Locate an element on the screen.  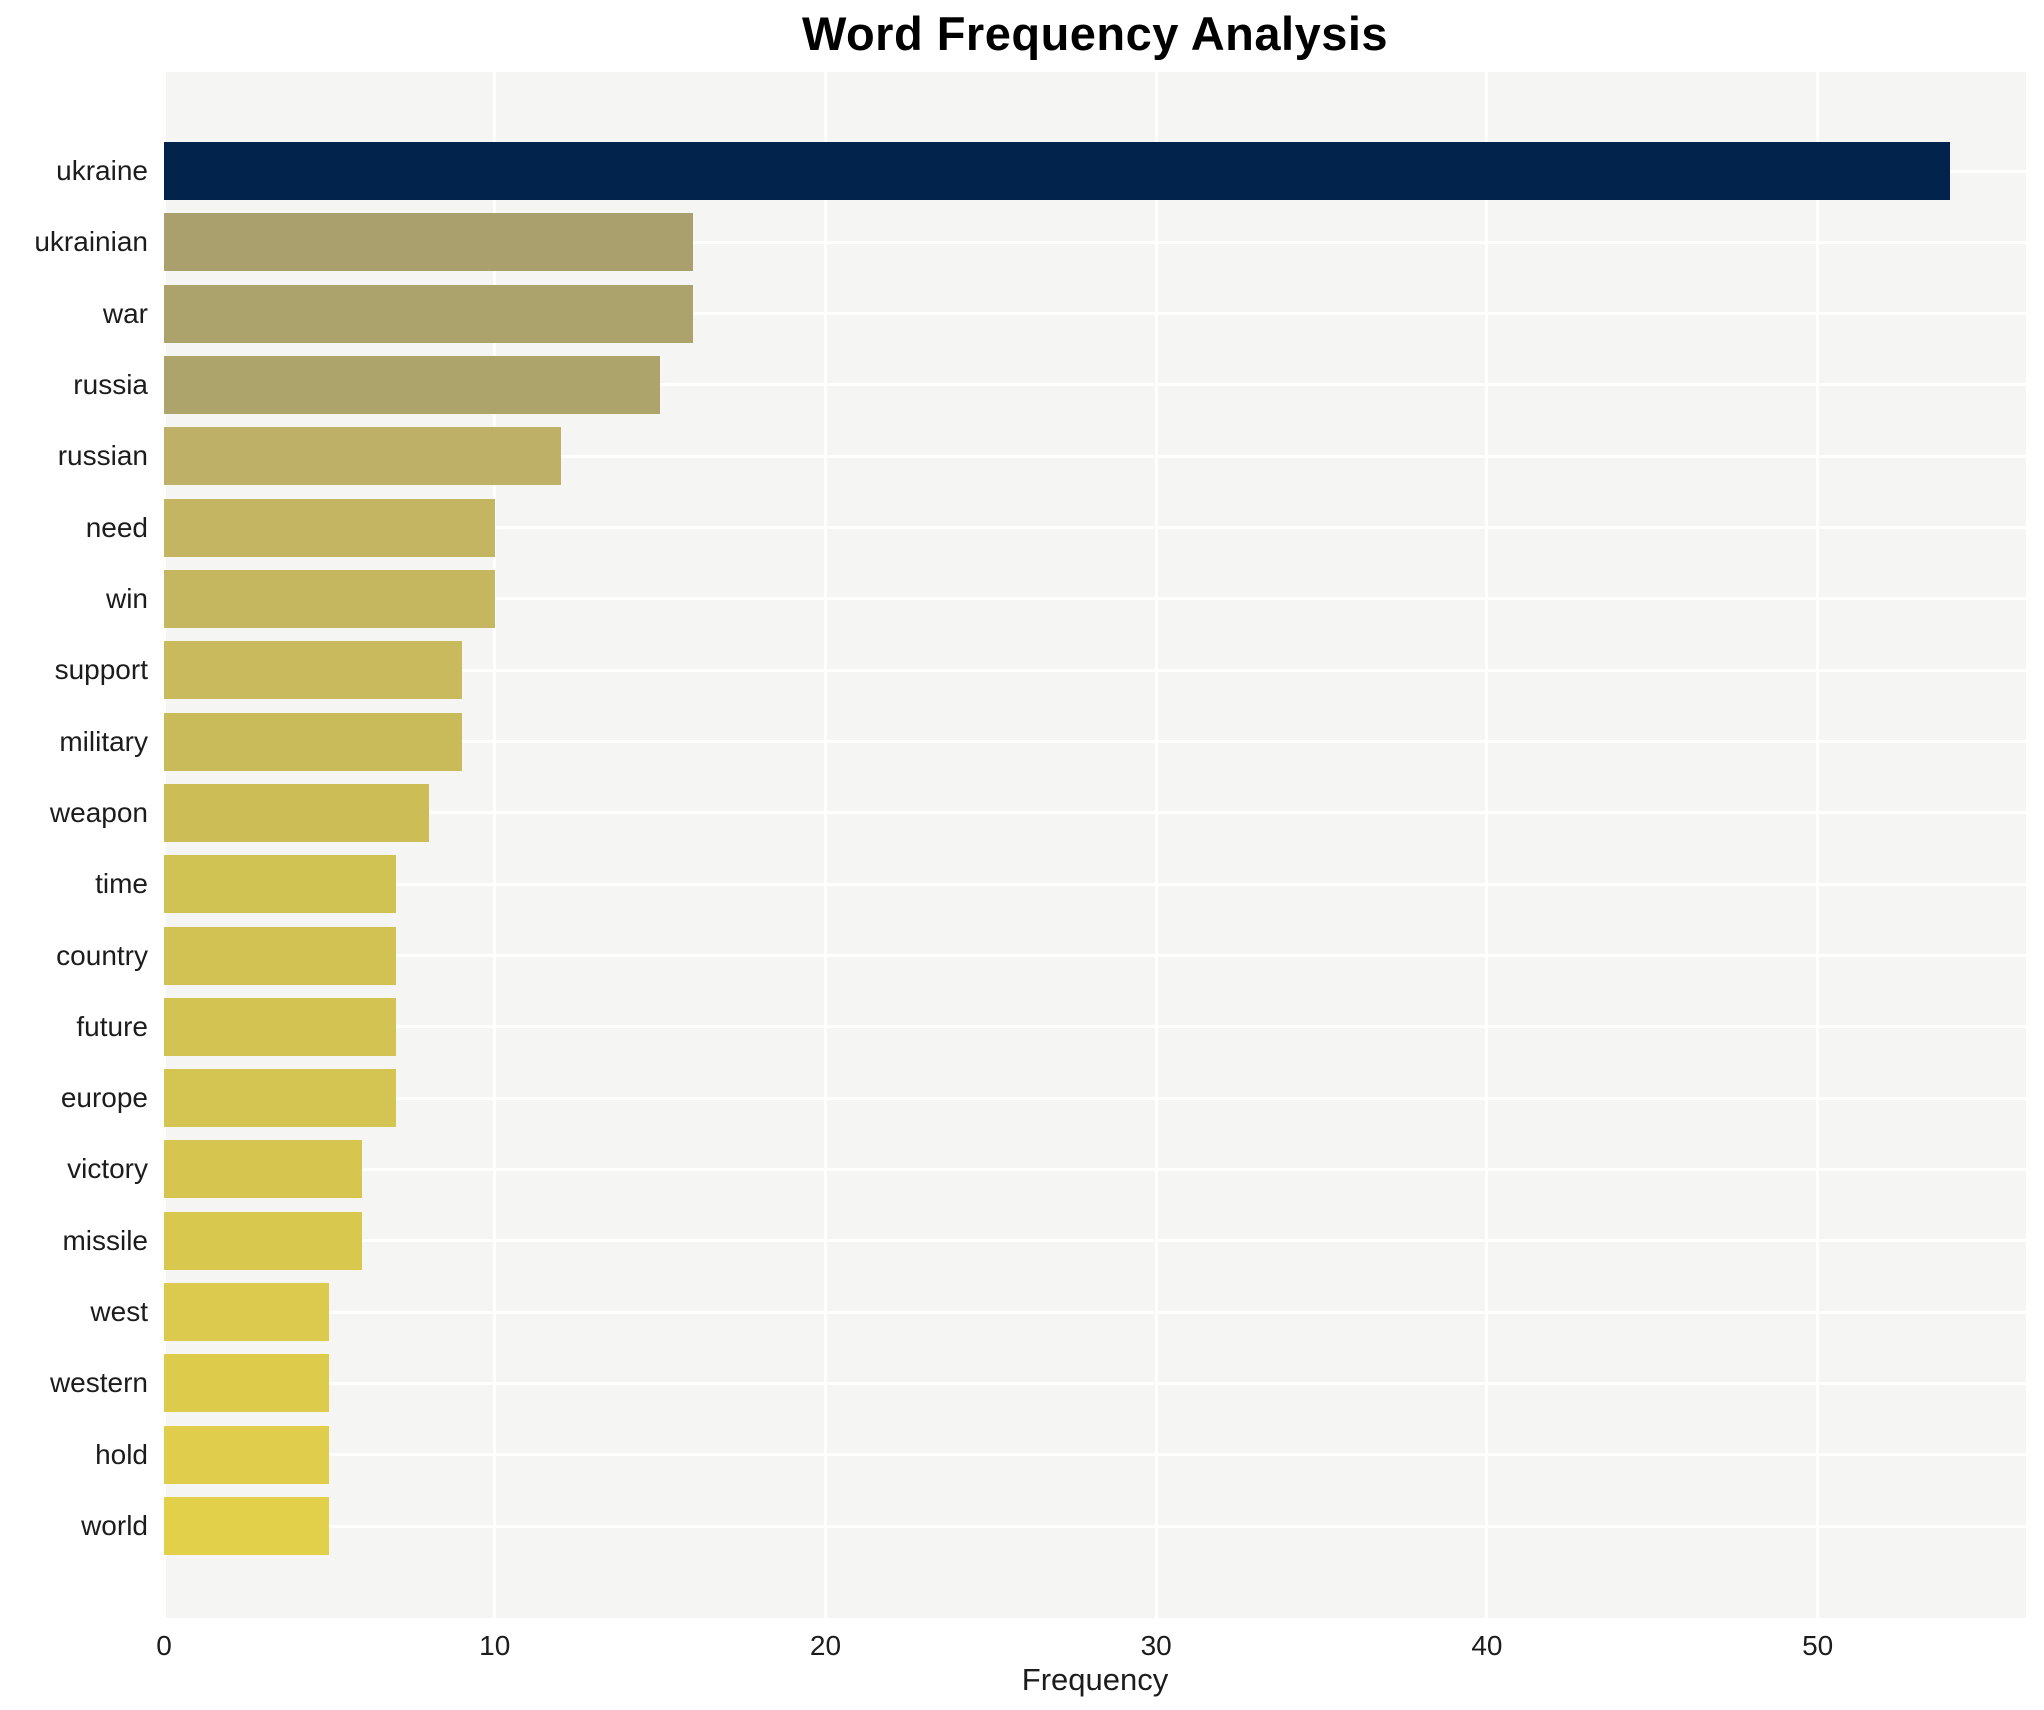
bar-europe is located at coordinates (280, 1098).